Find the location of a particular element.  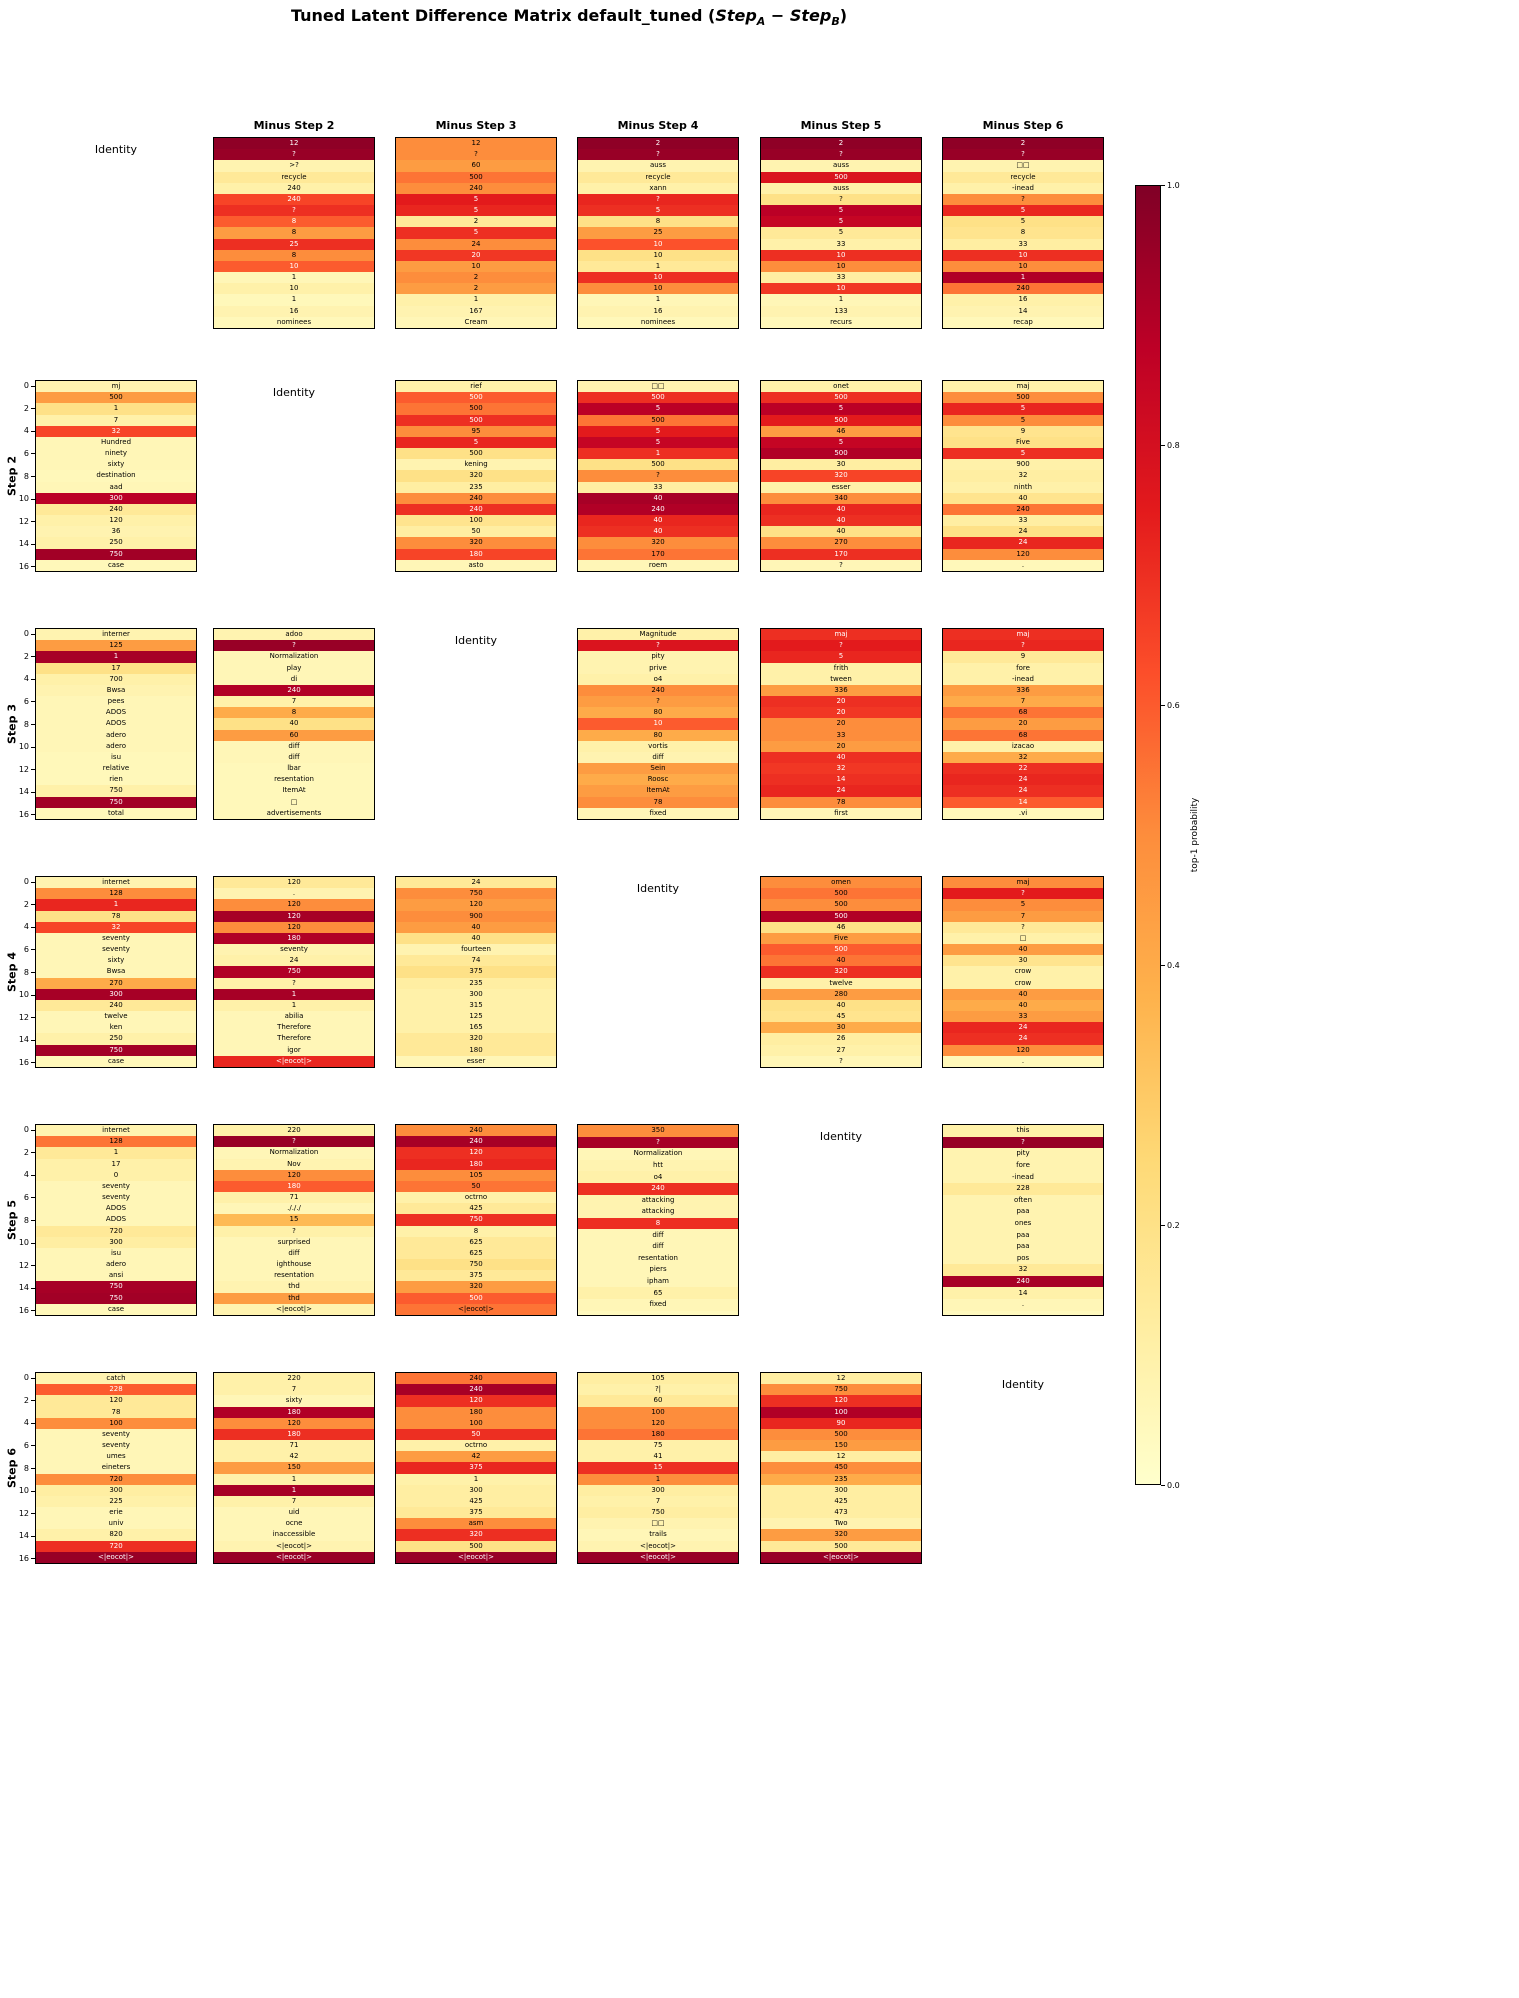

heatmap-cell-r9: 33 is located at coordinates (658, 487).